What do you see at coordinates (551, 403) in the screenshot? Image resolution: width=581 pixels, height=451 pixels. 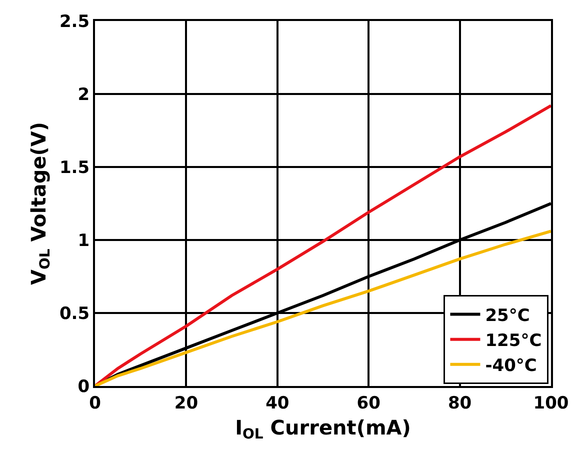 I see `x-tick-label: 100` at bounding box center [551, 403].